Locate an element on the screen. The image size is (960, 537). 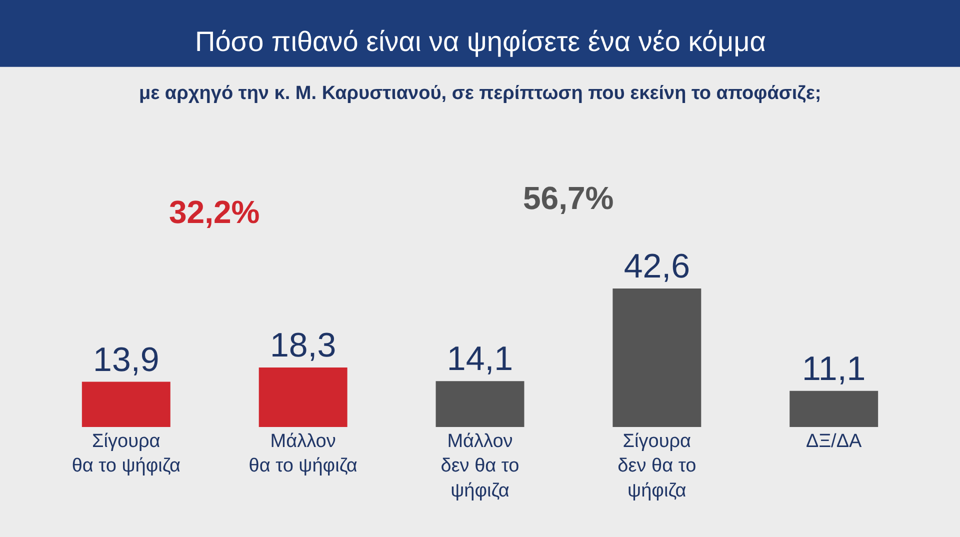
x-tick-label: ΔΞ/ΔΑ is located at coordinates (834, 441).